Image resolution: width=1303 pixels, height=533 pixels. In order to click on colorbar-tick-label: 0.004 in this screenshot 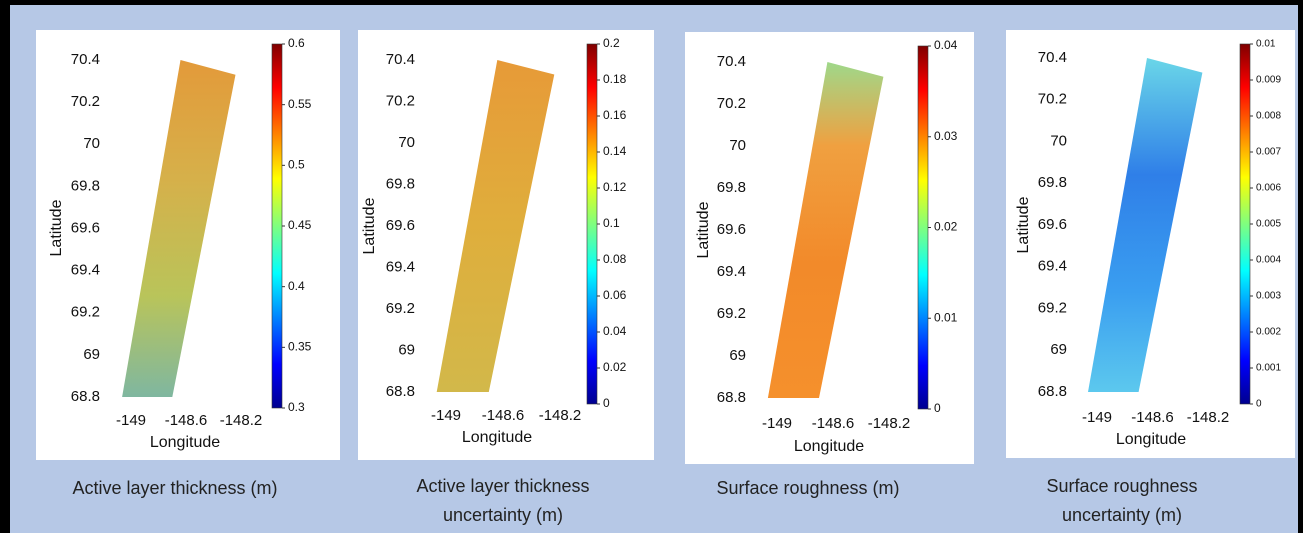, I will do `click(1268, 260)`.